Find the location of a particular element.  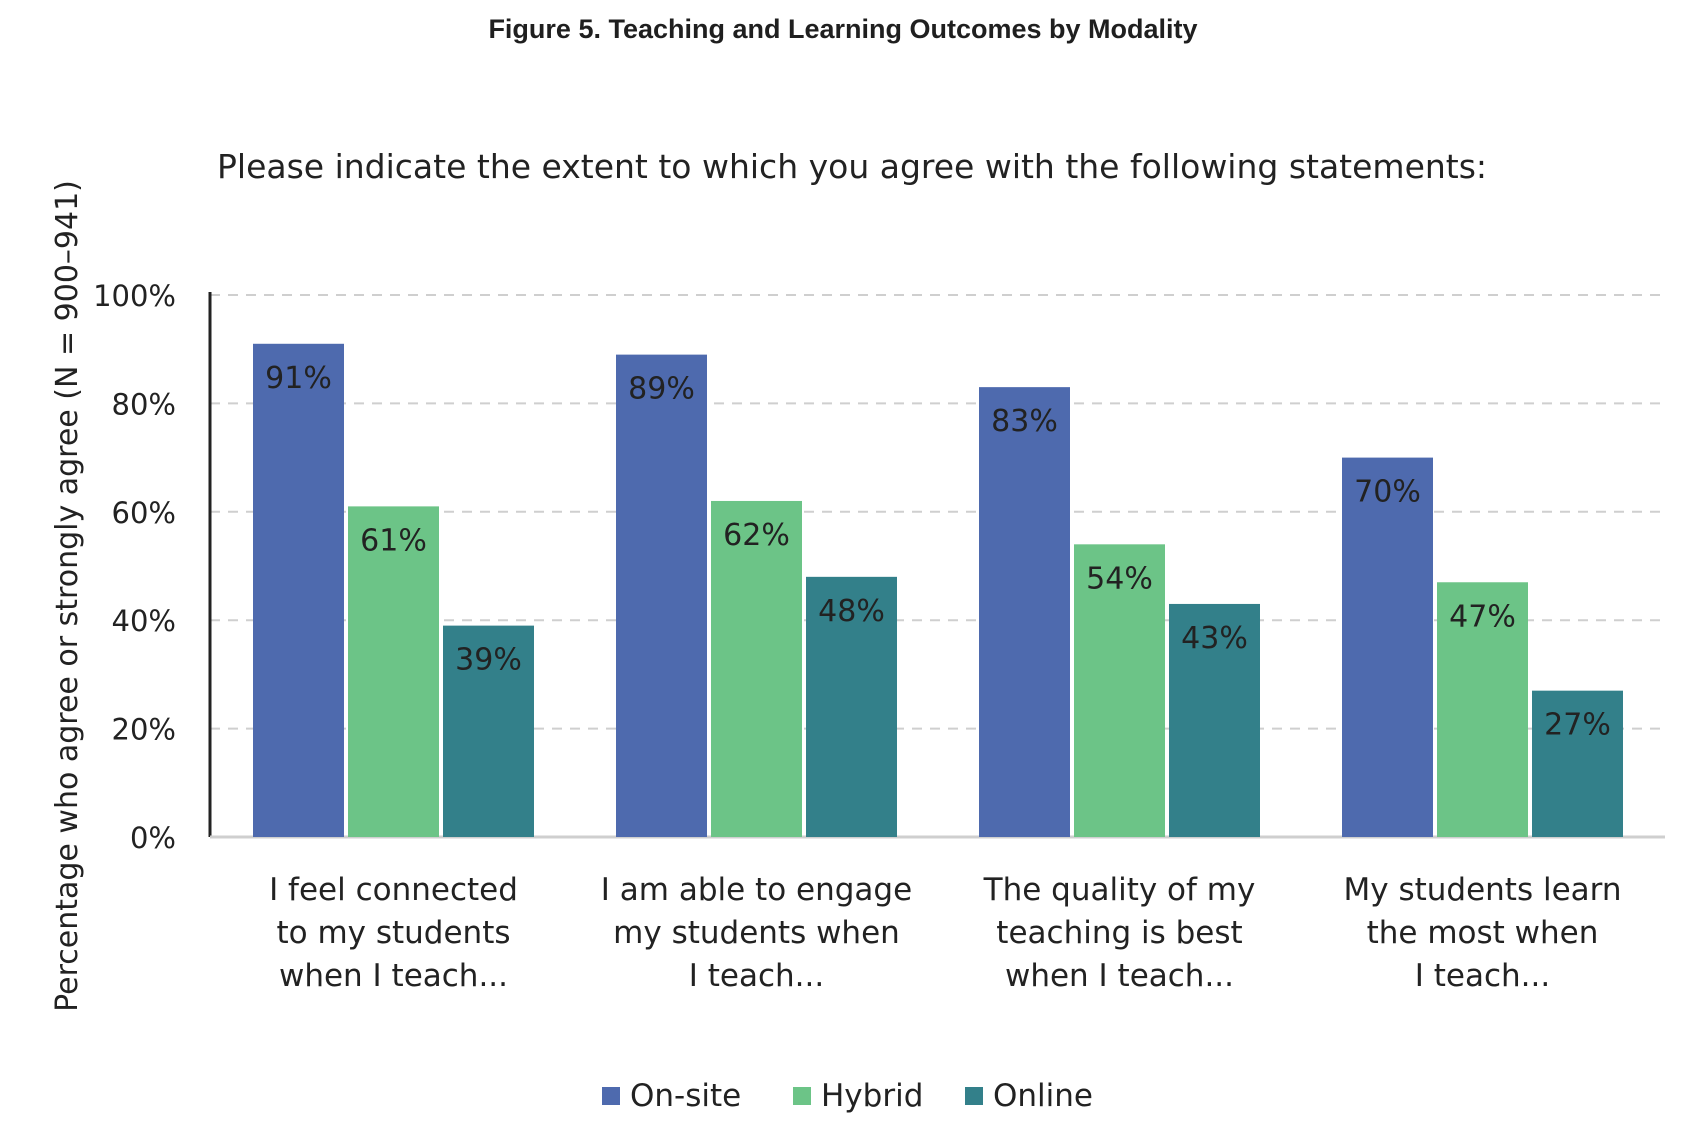

x-category-label: the most when is located at coordinates (1483, 933).